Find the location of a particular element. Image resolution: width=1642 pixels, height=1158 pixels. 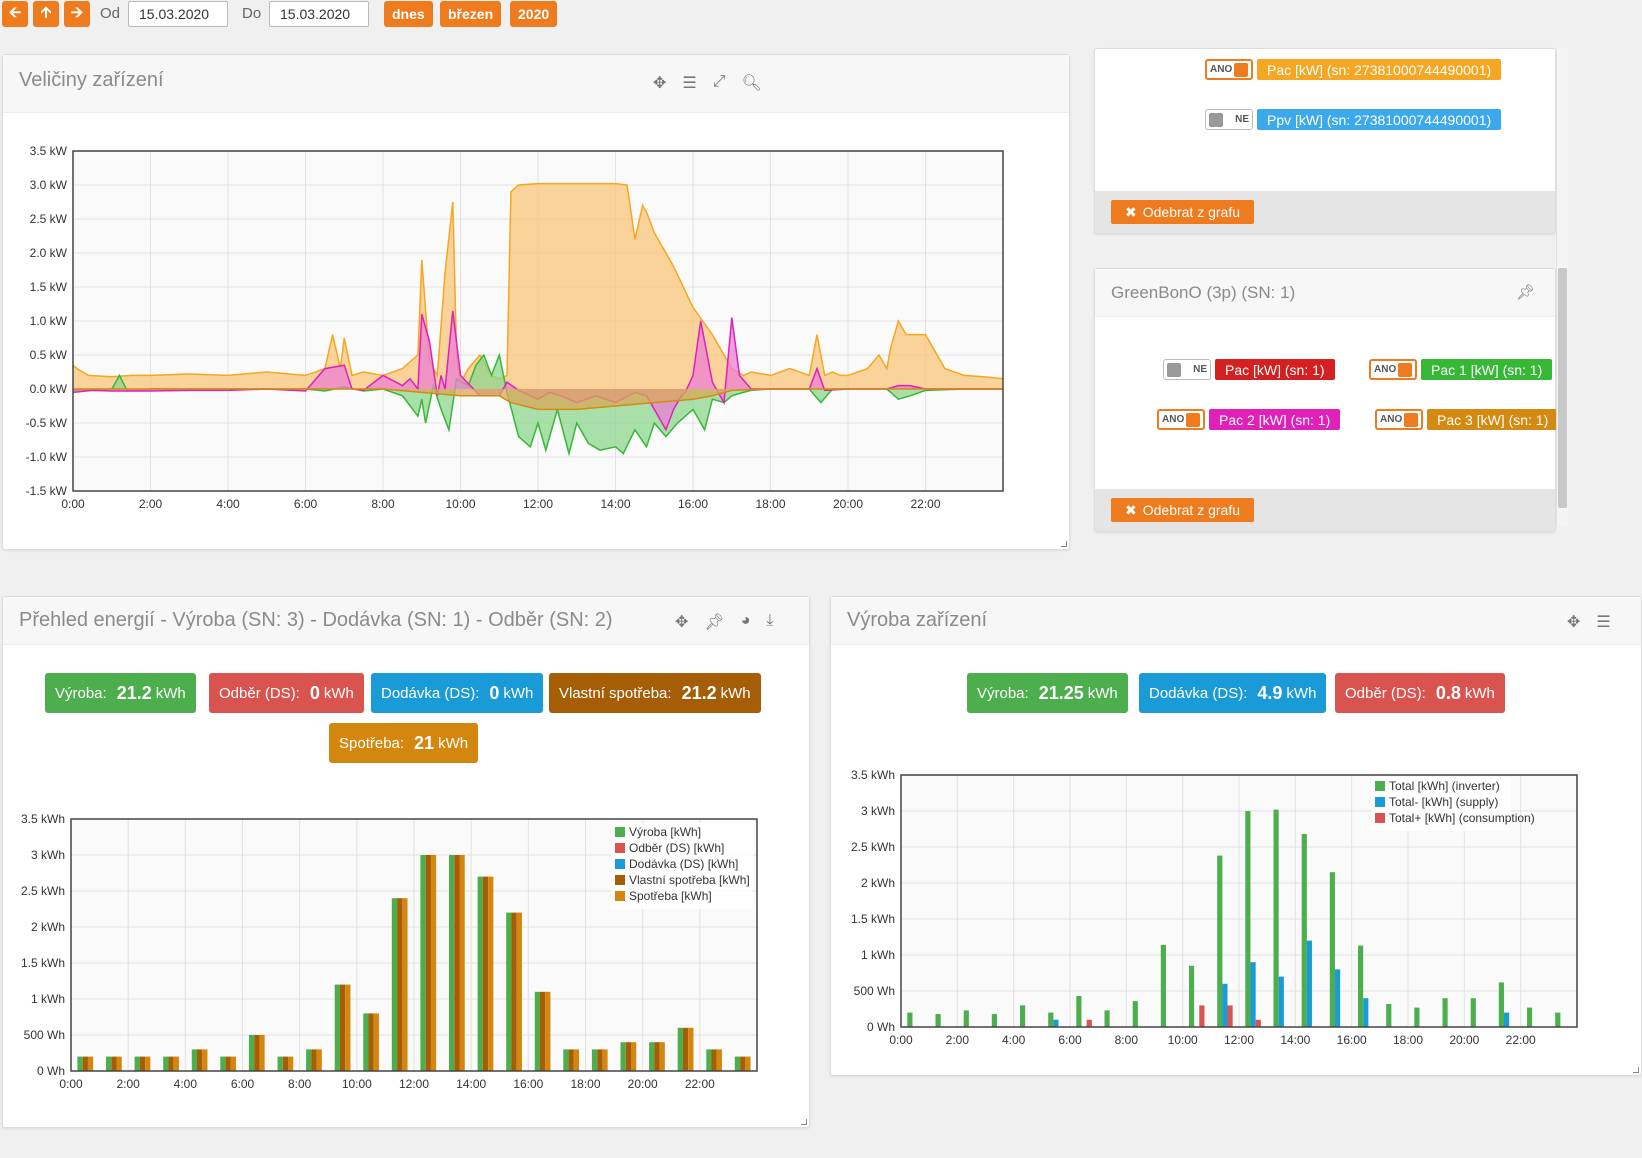

next-day-button: 🡪 is located at coordinates (77, 14).